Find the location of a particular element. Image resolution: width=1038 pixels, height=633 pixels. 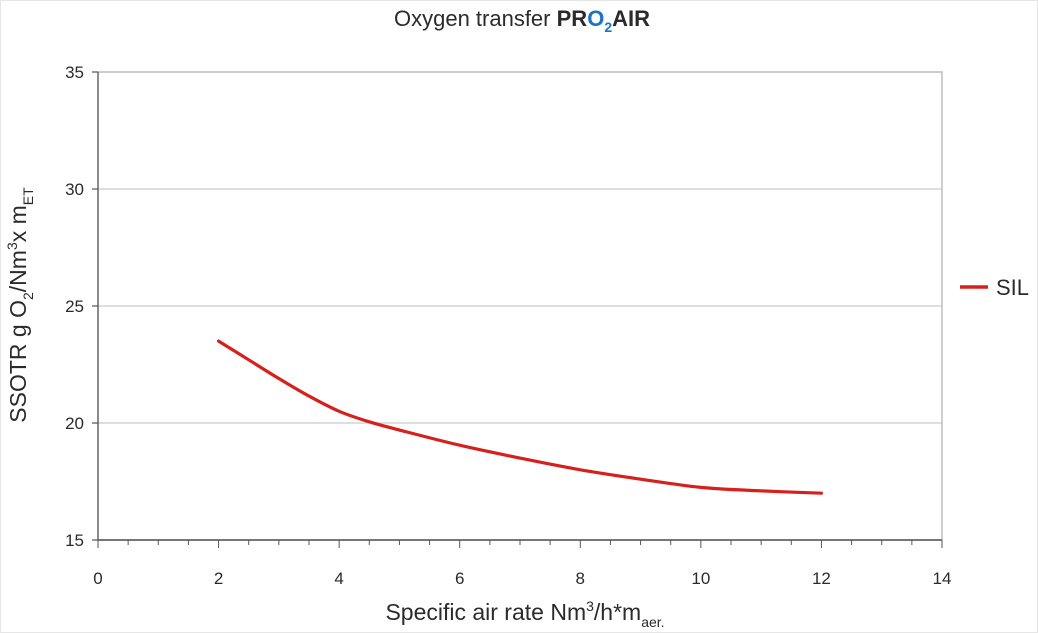

x-tick-label-14: 14 is located at coordinates (942, 578).